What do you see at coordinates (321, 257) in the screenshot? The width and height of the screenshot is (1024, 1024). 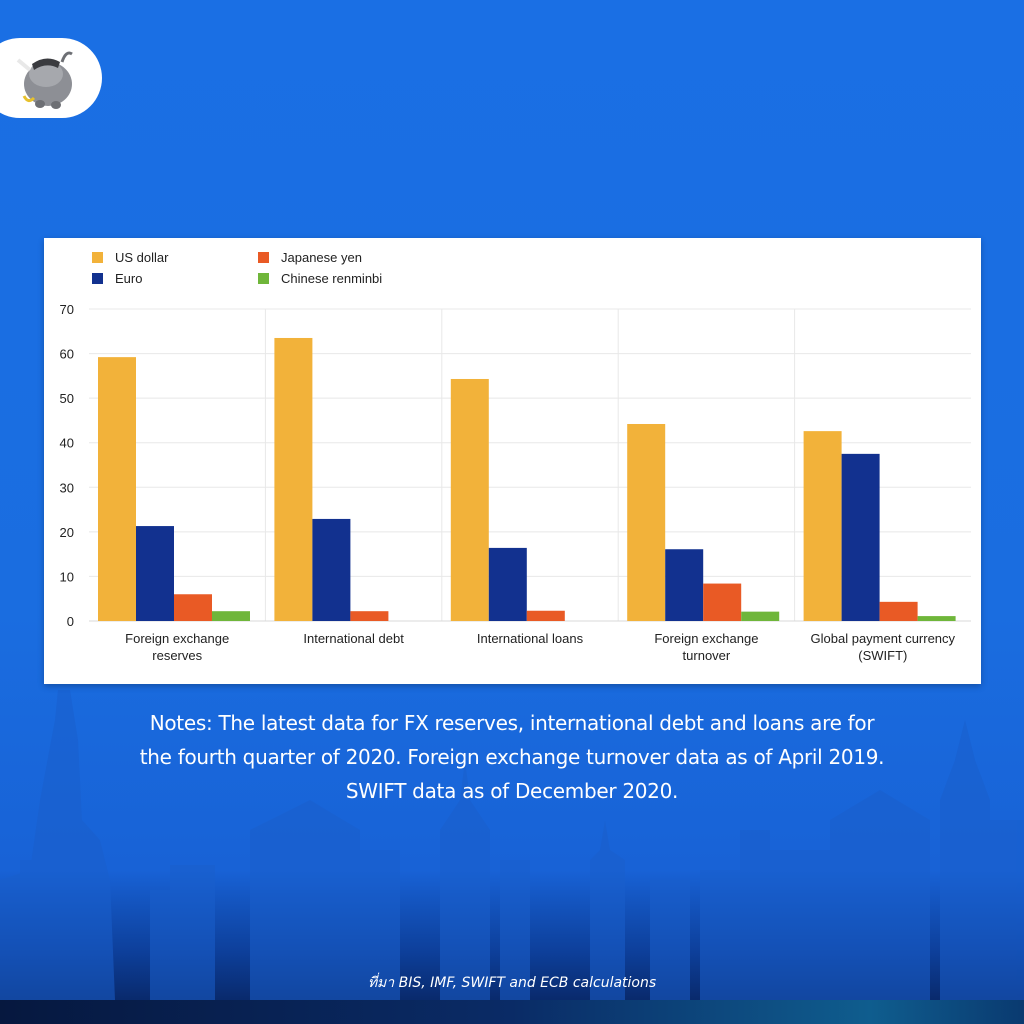 I see `legend-label: Japanese yen` at bounding box center [321, 257].